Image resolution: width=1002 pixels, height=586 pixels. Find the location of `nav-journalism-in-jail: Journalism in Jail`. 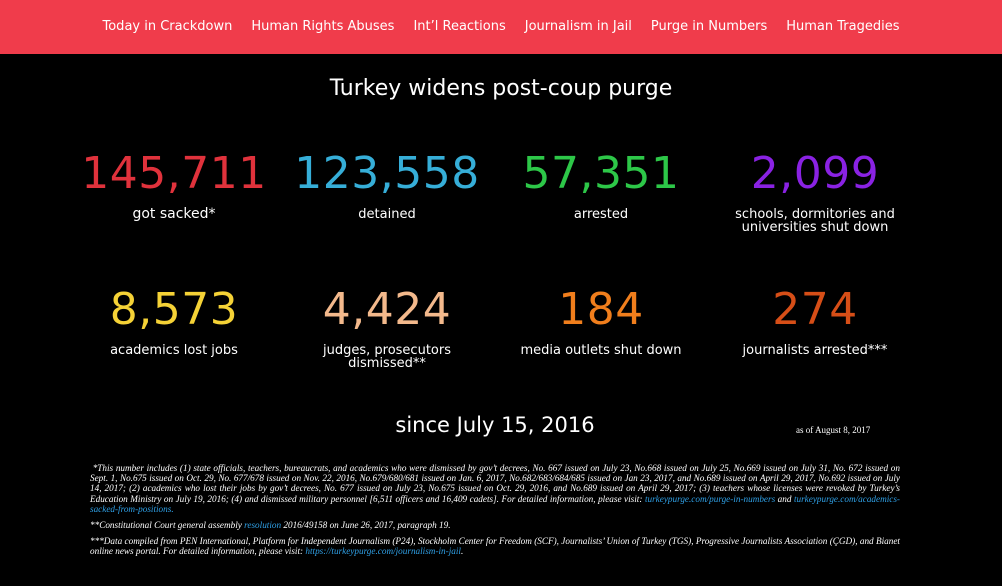

nav-journalism-in-jail: Journalism in Jail is located at coordinates (578, 26).